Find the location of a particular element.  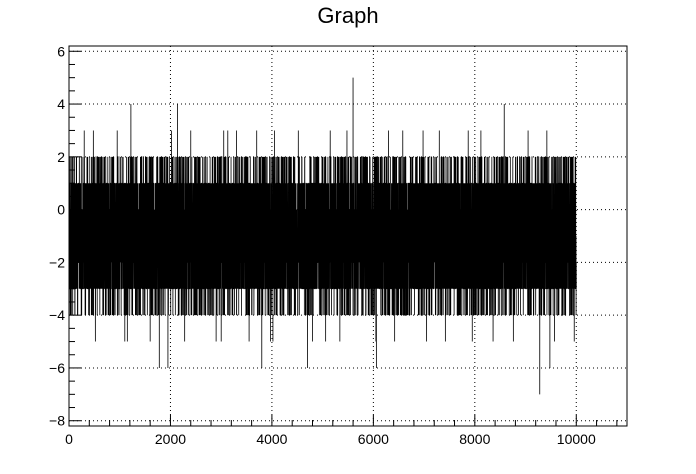

x-tick-label: 0 is located at coordinates (69, 439).